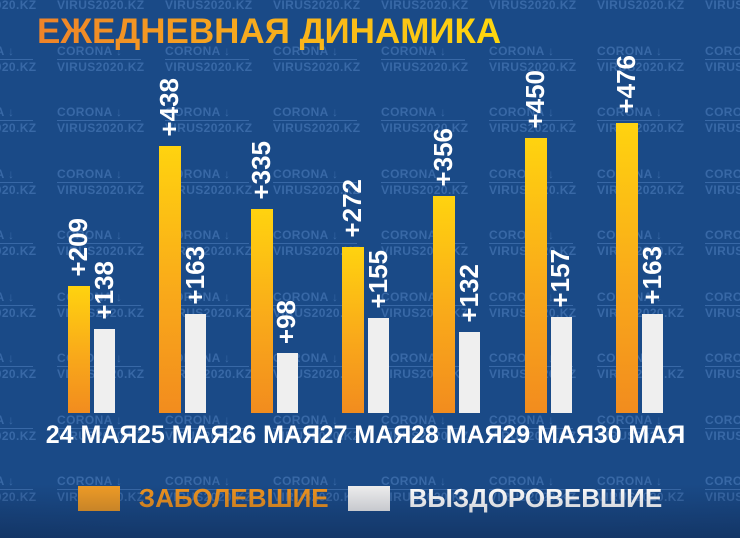 Image resolution: width=740 pixels, height=538 pixels. What do you see at coordinates (548, 435) in the screenshot?
I see `date-label: 29 МАЯ` at bounding box center [548, 435].